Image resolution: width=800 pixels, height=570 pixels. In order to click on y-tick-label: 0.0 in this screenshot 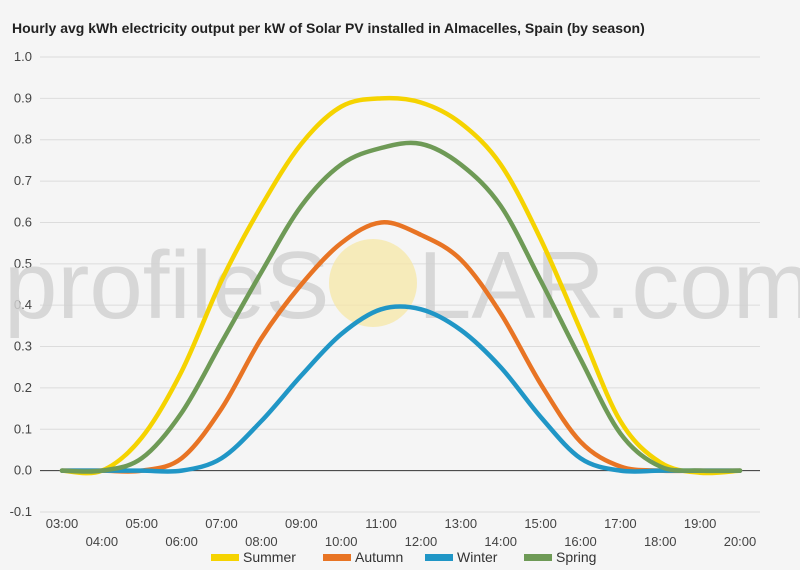, I will do `click(23, 470)`.